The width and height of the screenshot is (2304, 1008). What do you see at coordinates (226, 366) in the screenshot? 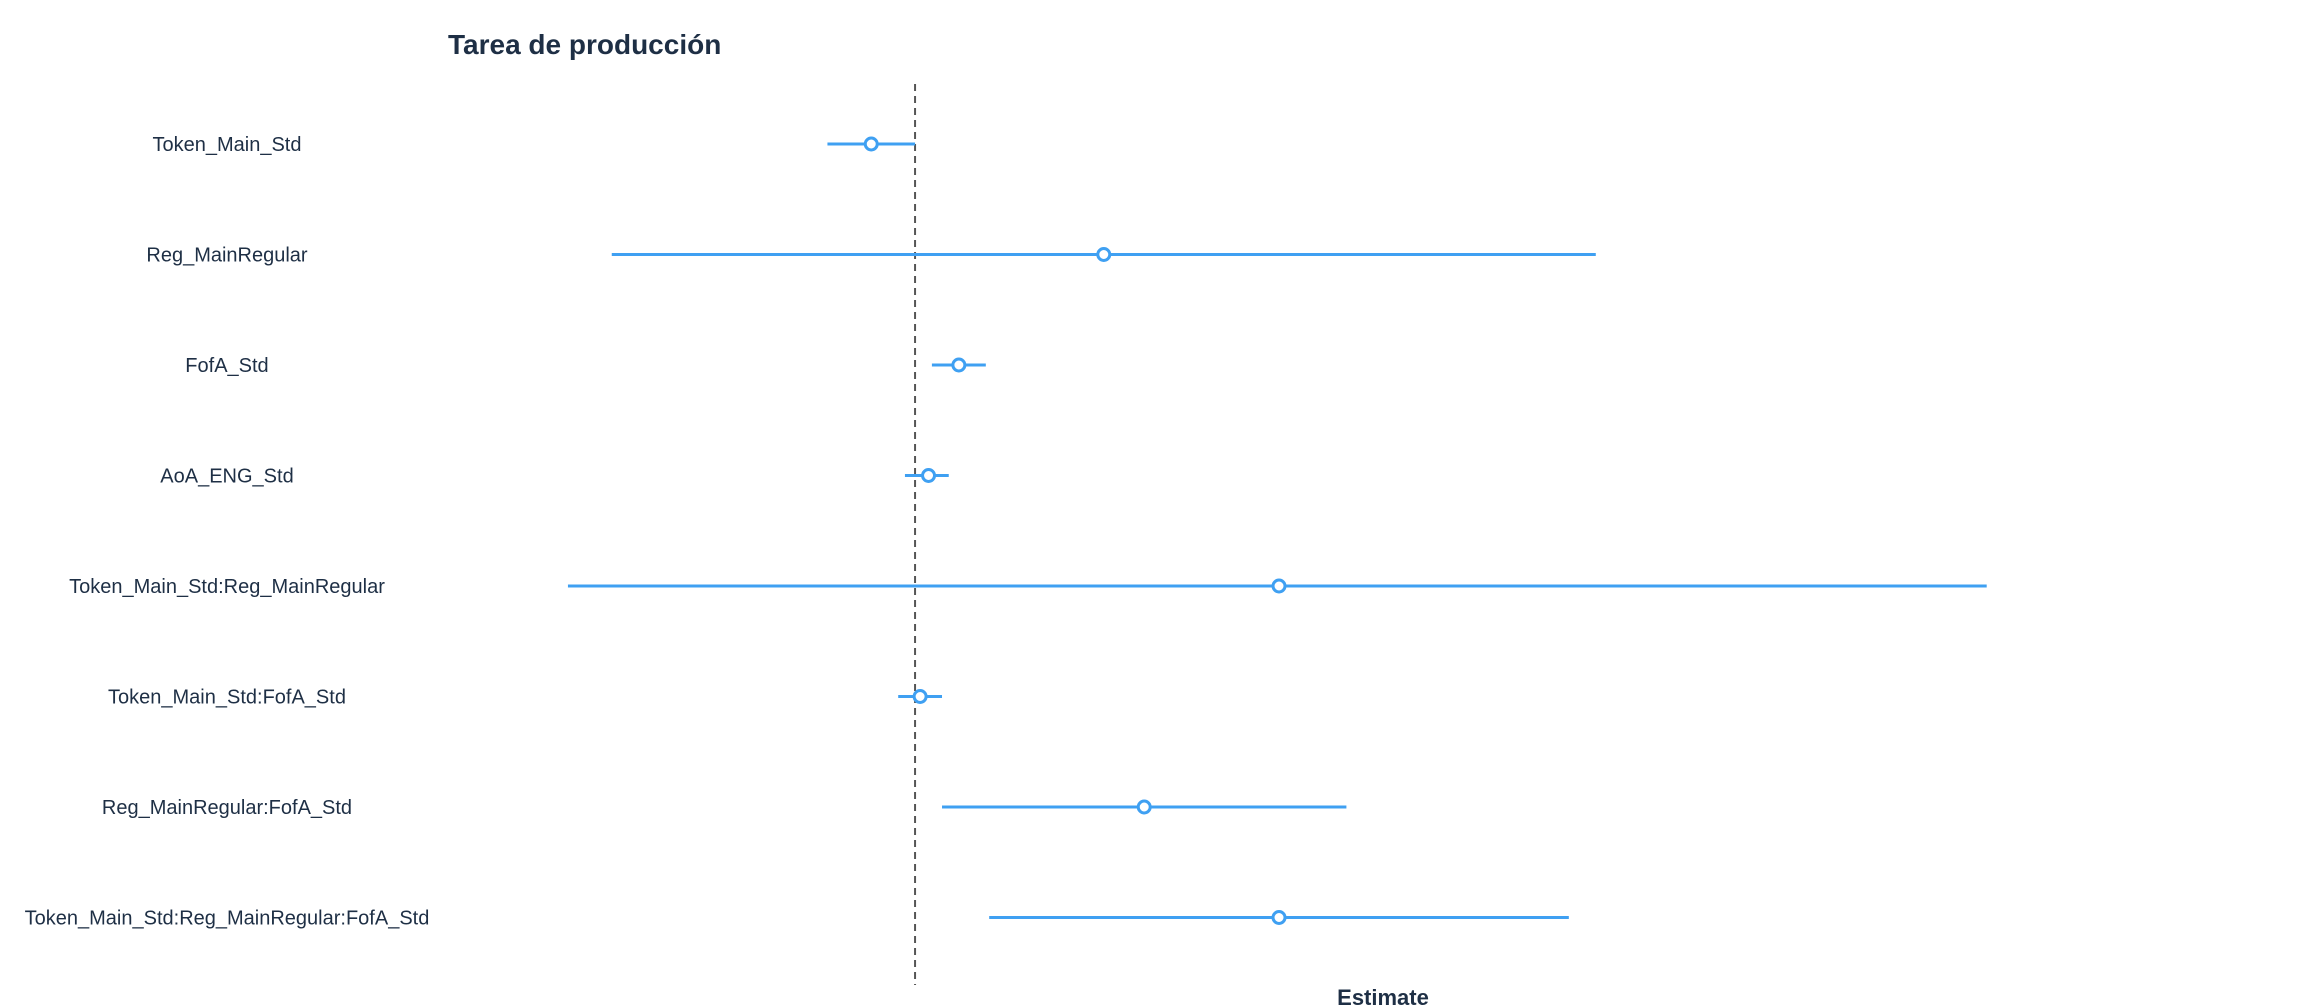
I see `term-label: FofA_Std` at bounding box center [226, 366].